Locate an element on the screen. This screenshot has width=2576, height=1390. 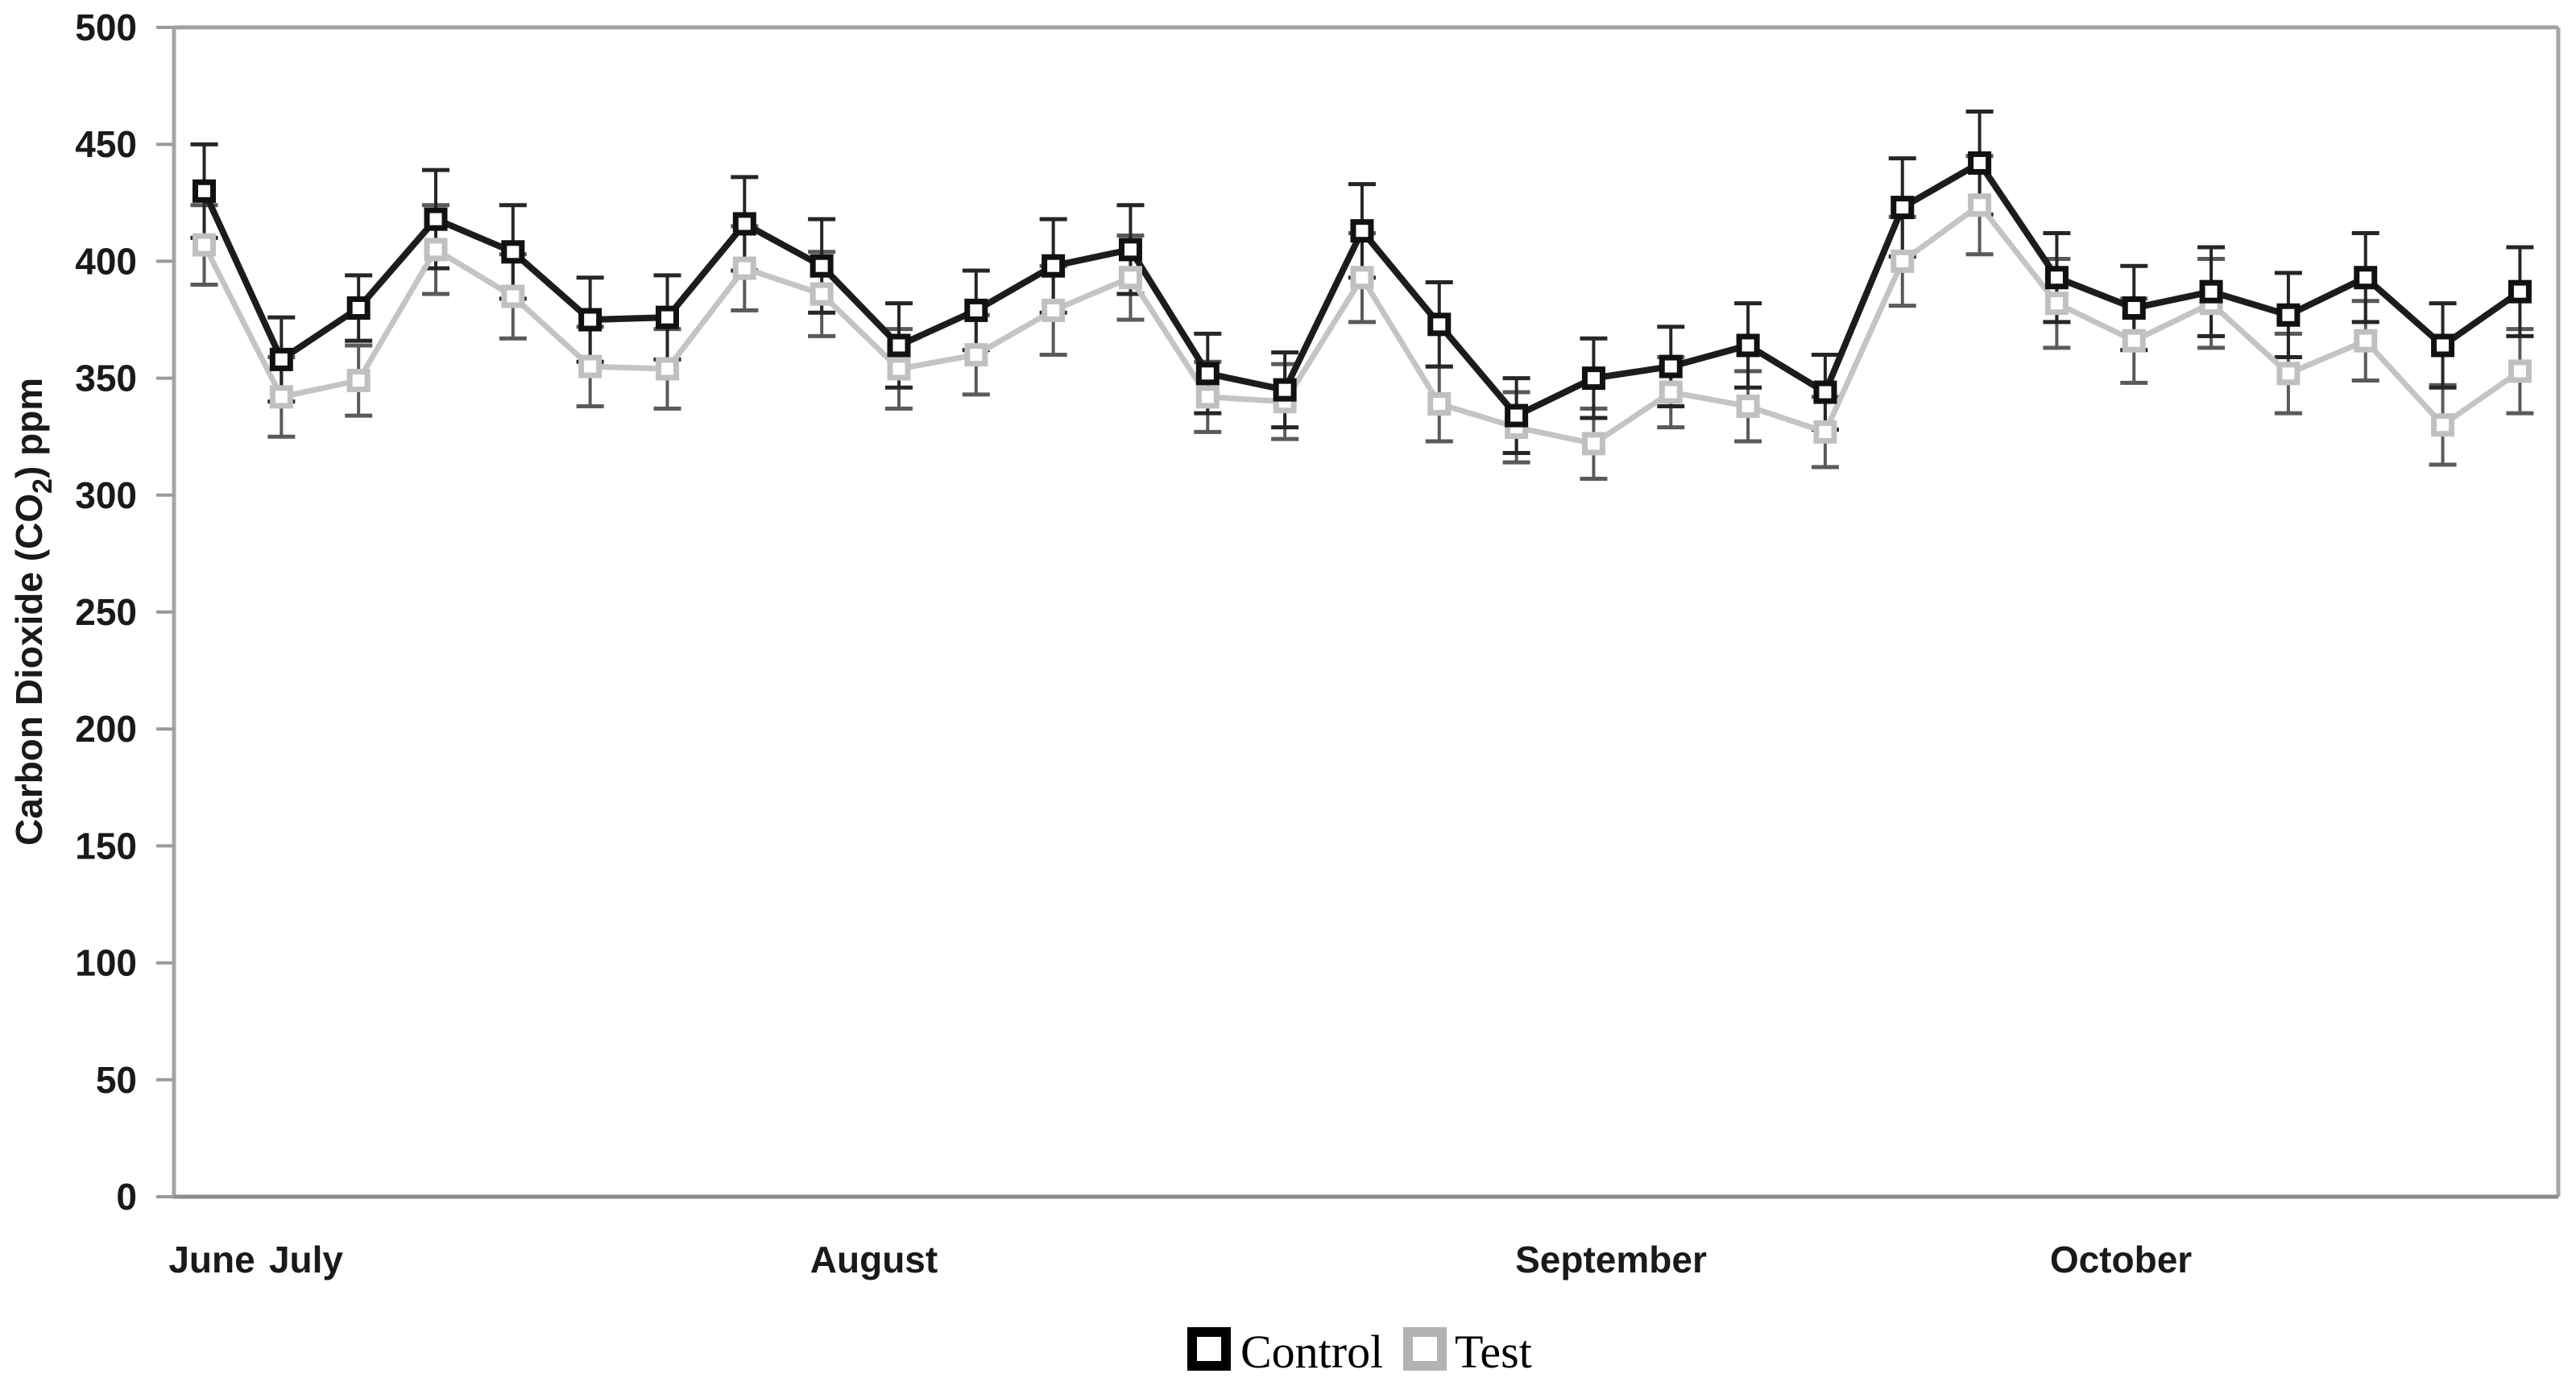
legend-item-control: Control is located at coordinates (1285, 1352).